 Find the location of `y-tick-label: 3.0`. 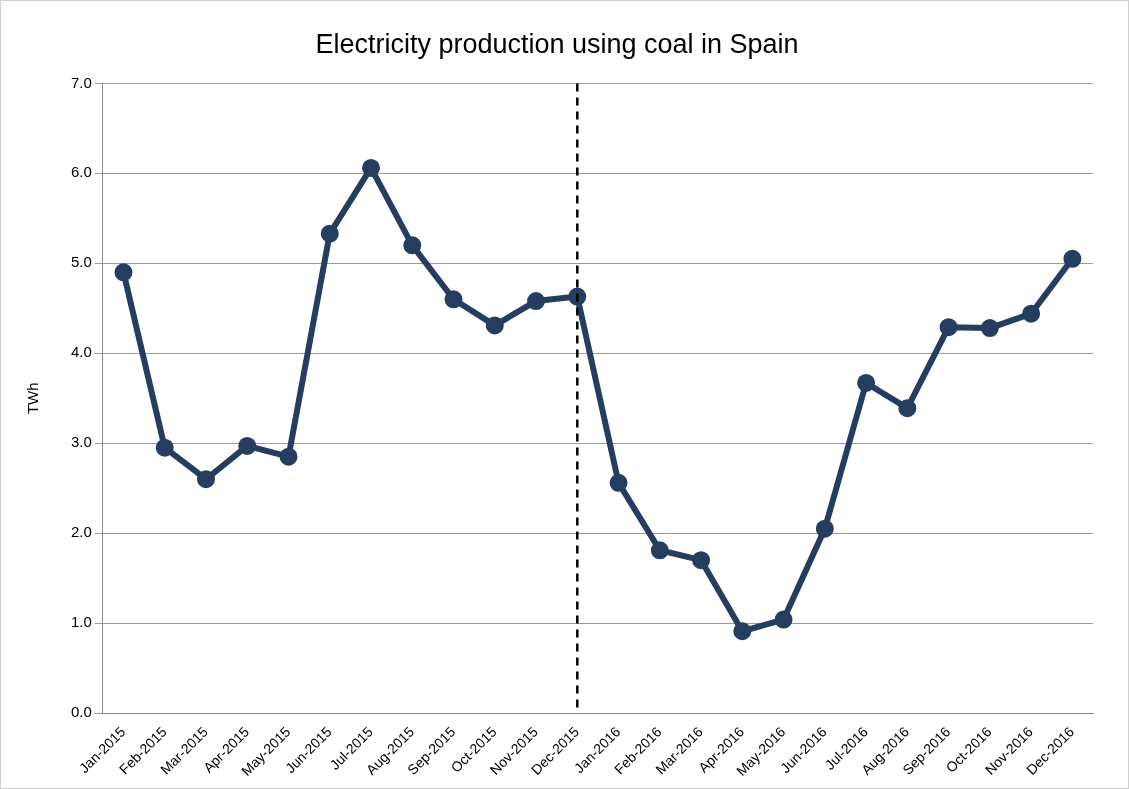

y-tick-label: 3.0 is located at coordinates (81, 442).